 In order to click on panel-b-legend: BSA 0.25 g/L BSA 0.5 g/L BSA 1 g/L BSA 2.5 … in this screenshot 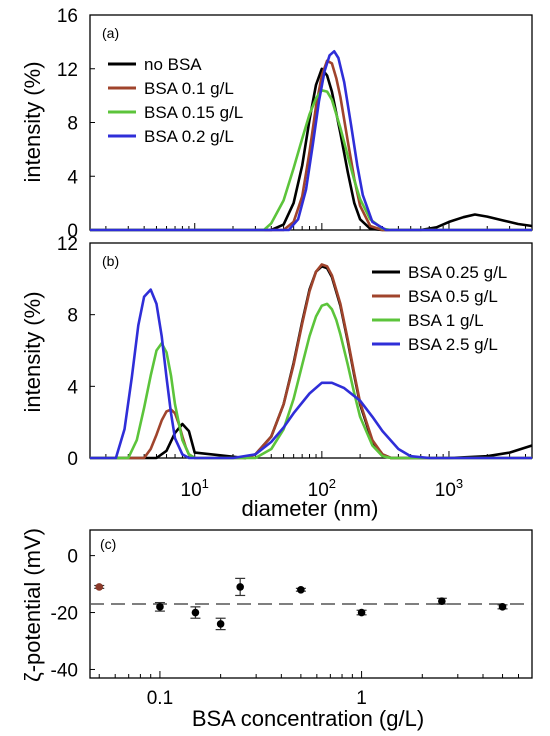, I will do `click(439, 308)`.